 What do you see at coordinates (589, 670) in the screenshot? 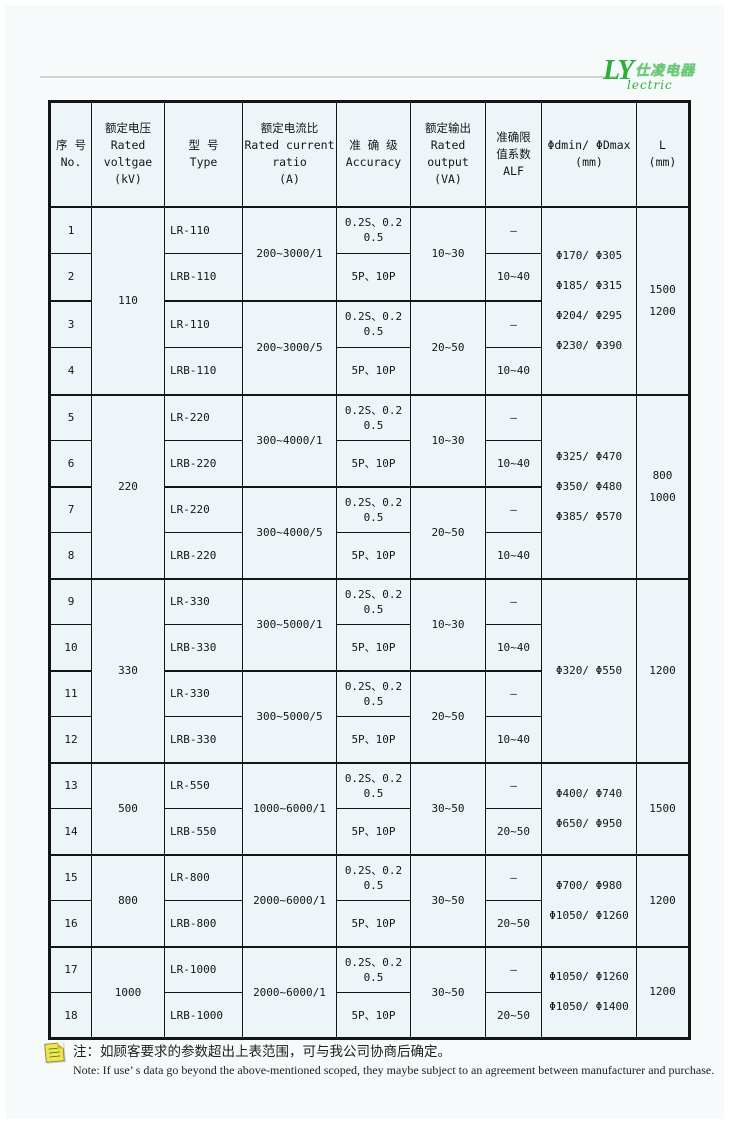
I see `cell-phi: Φ320/ Φ550` at bounding box center [589, 670].